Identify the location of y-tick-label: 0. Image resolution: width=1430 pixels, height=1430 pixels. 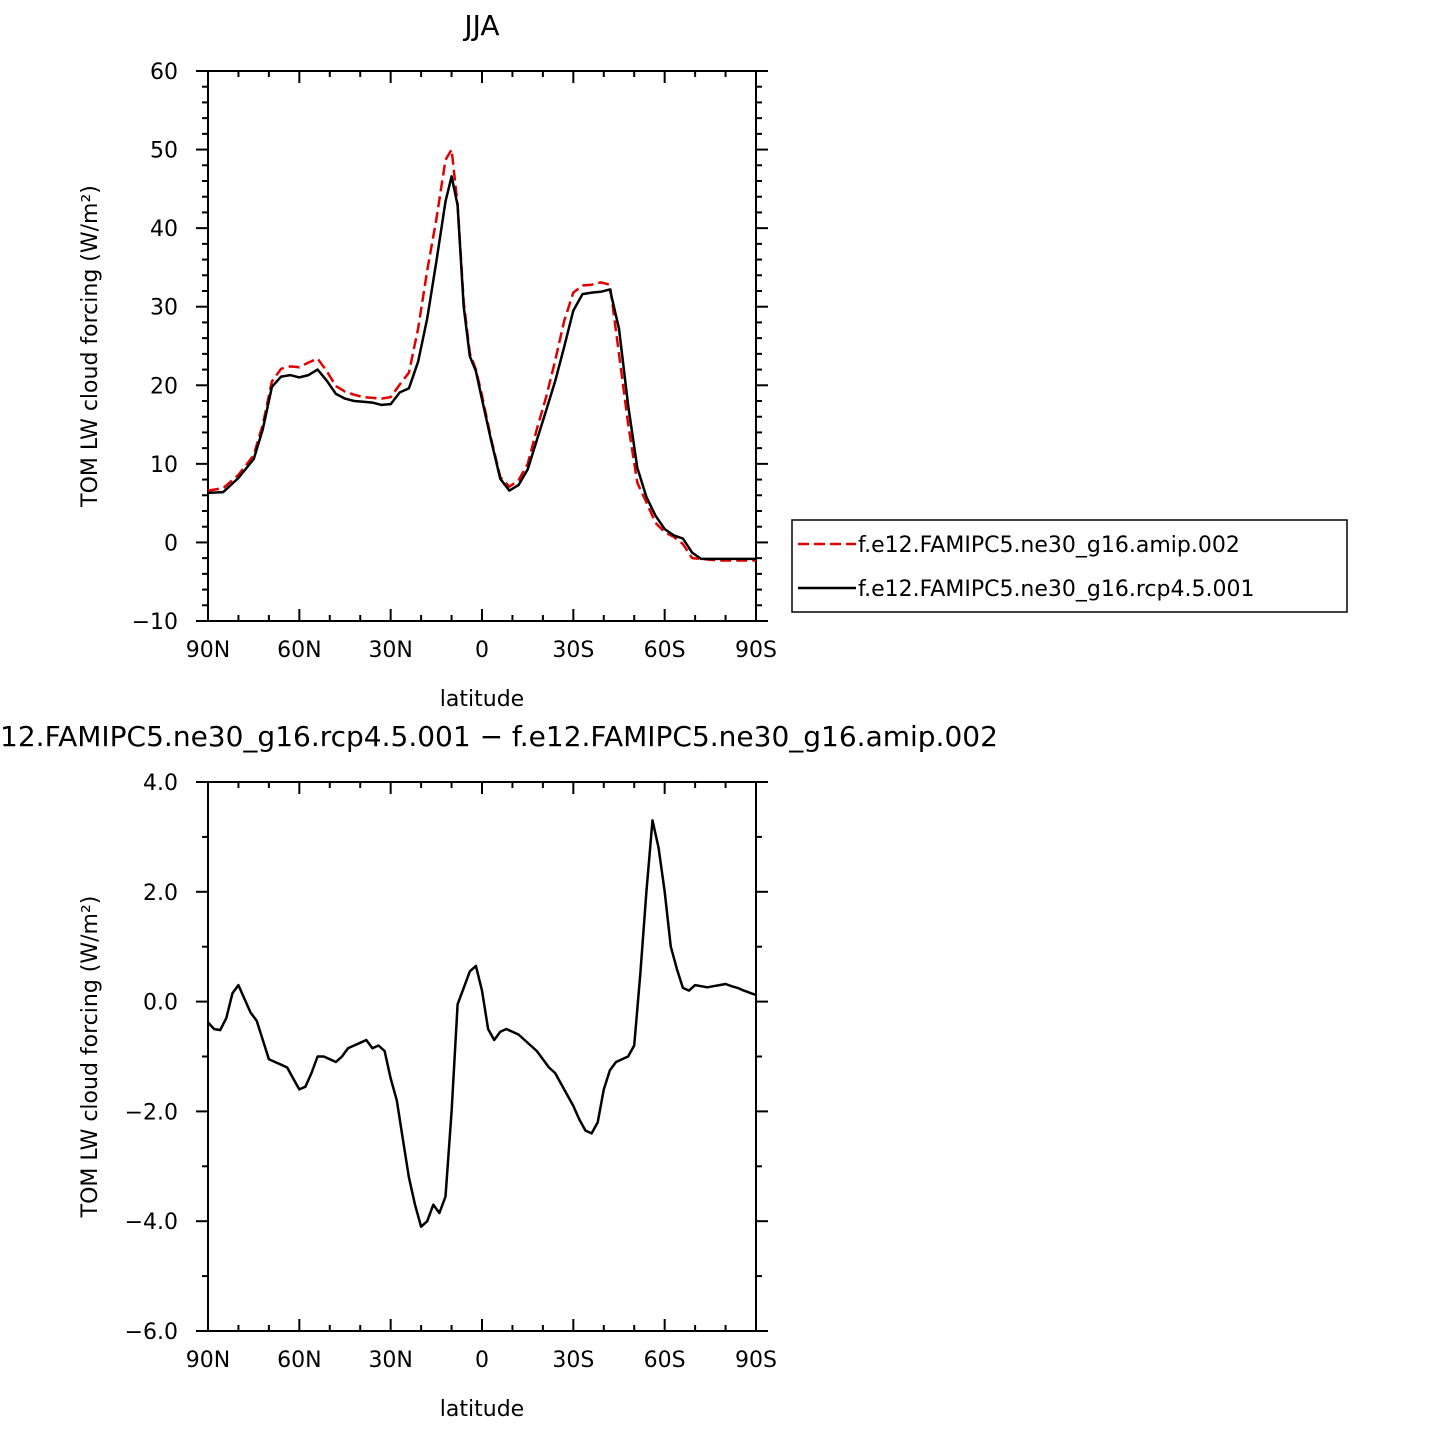
(171, 543).